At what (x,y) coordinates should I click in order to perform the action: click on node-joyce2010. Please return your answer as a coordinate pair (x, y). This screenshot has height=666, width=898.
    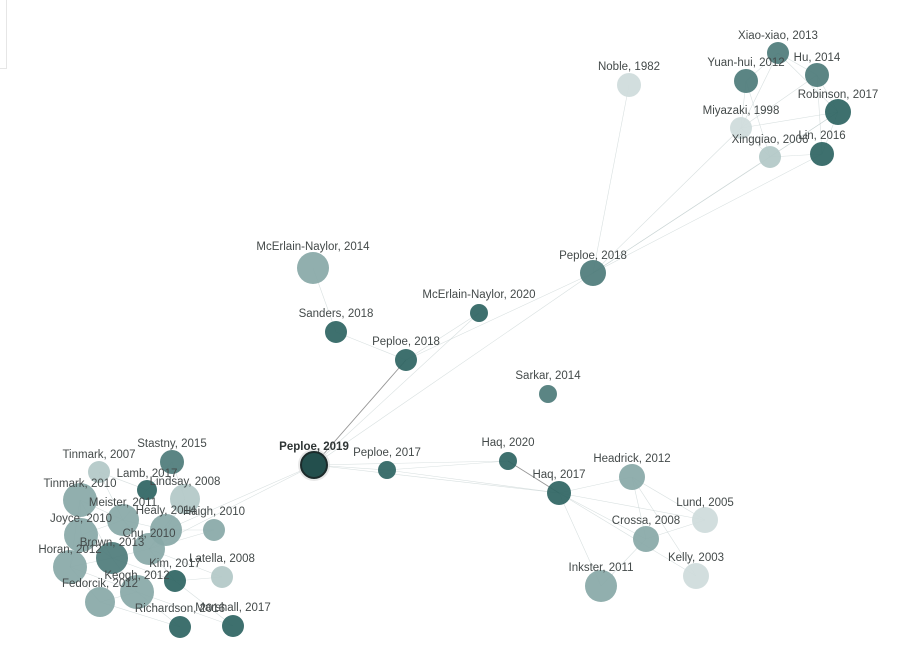
    Looking at the image, I should click on (81, 535).